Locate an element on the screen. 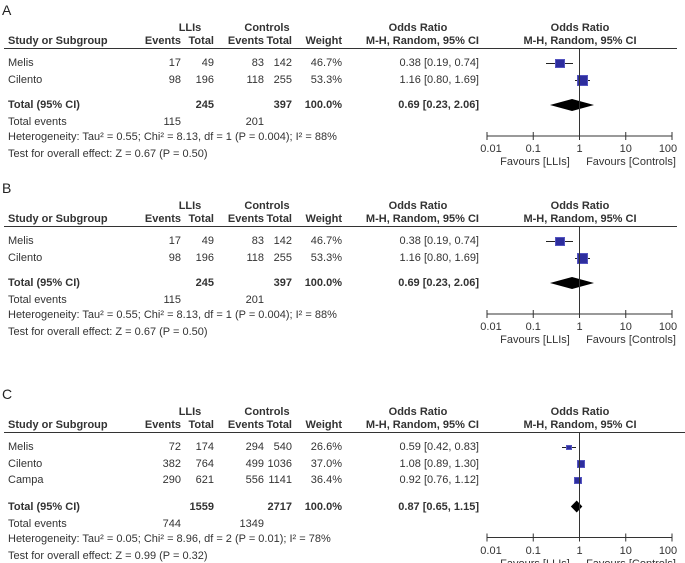 This screenshot has width=685, height=563. total-odds-ratio-ci: 0.87 [0.65, 1.15] is located at coordinates (438, 506).